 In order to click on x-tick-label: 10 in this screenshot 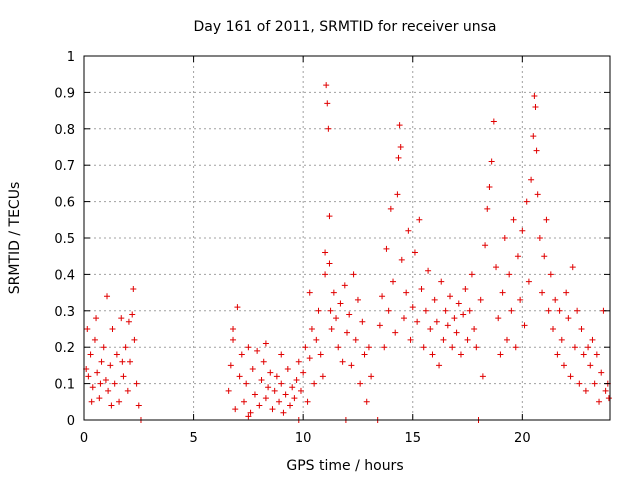, I will do `click(303, 438)`.